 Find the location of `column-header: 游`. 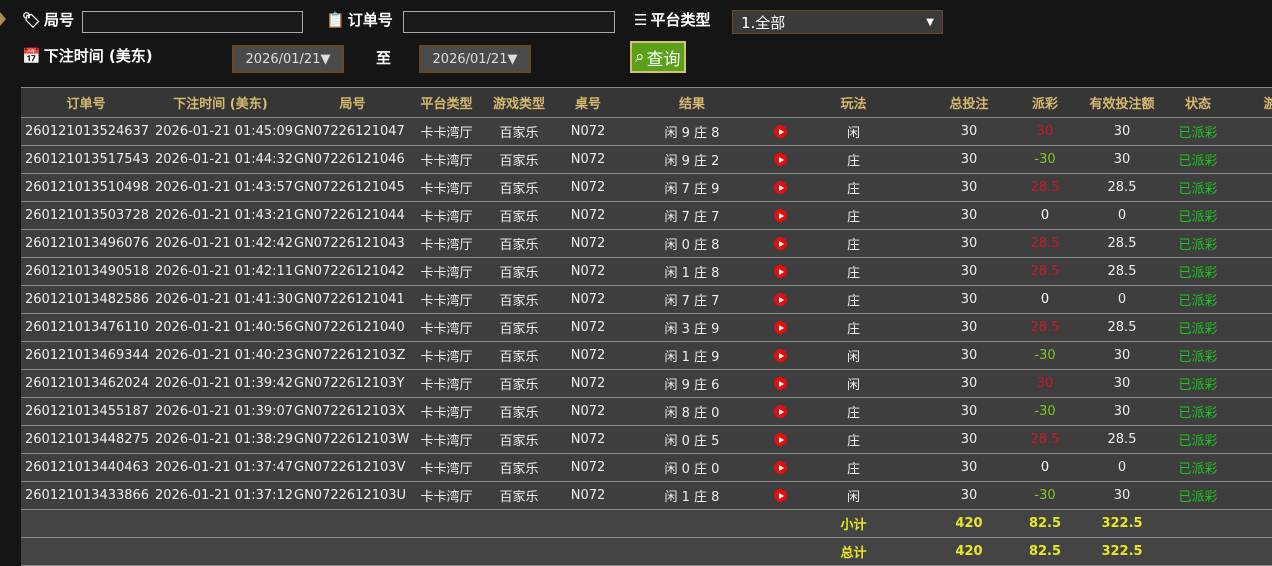

column-header: 游 is located at coordinates (1245, 102).